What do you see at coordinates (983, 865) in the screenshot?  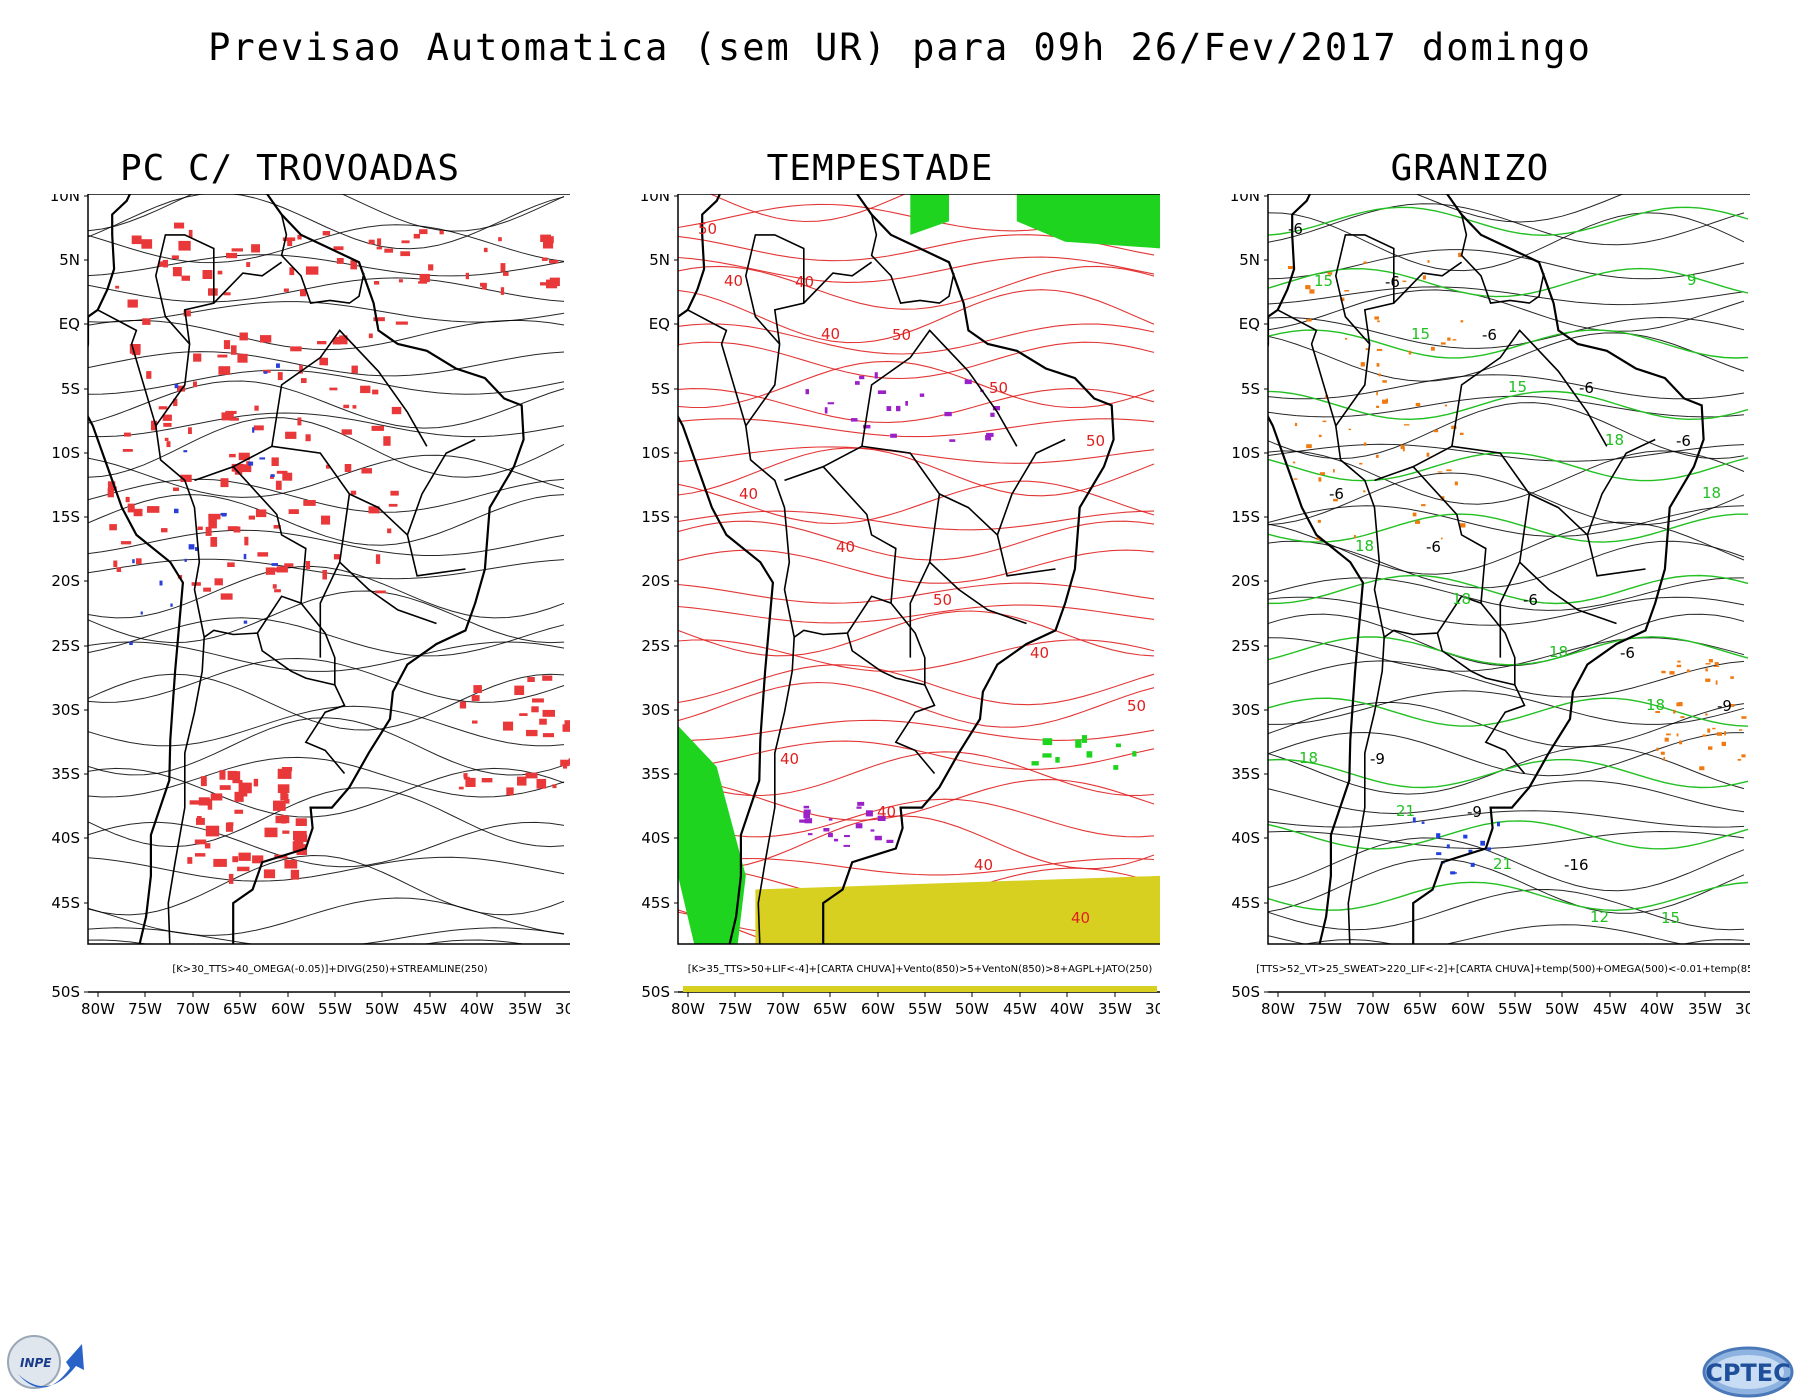 I see `contour-label: 40` at bounding box center [983, 865].